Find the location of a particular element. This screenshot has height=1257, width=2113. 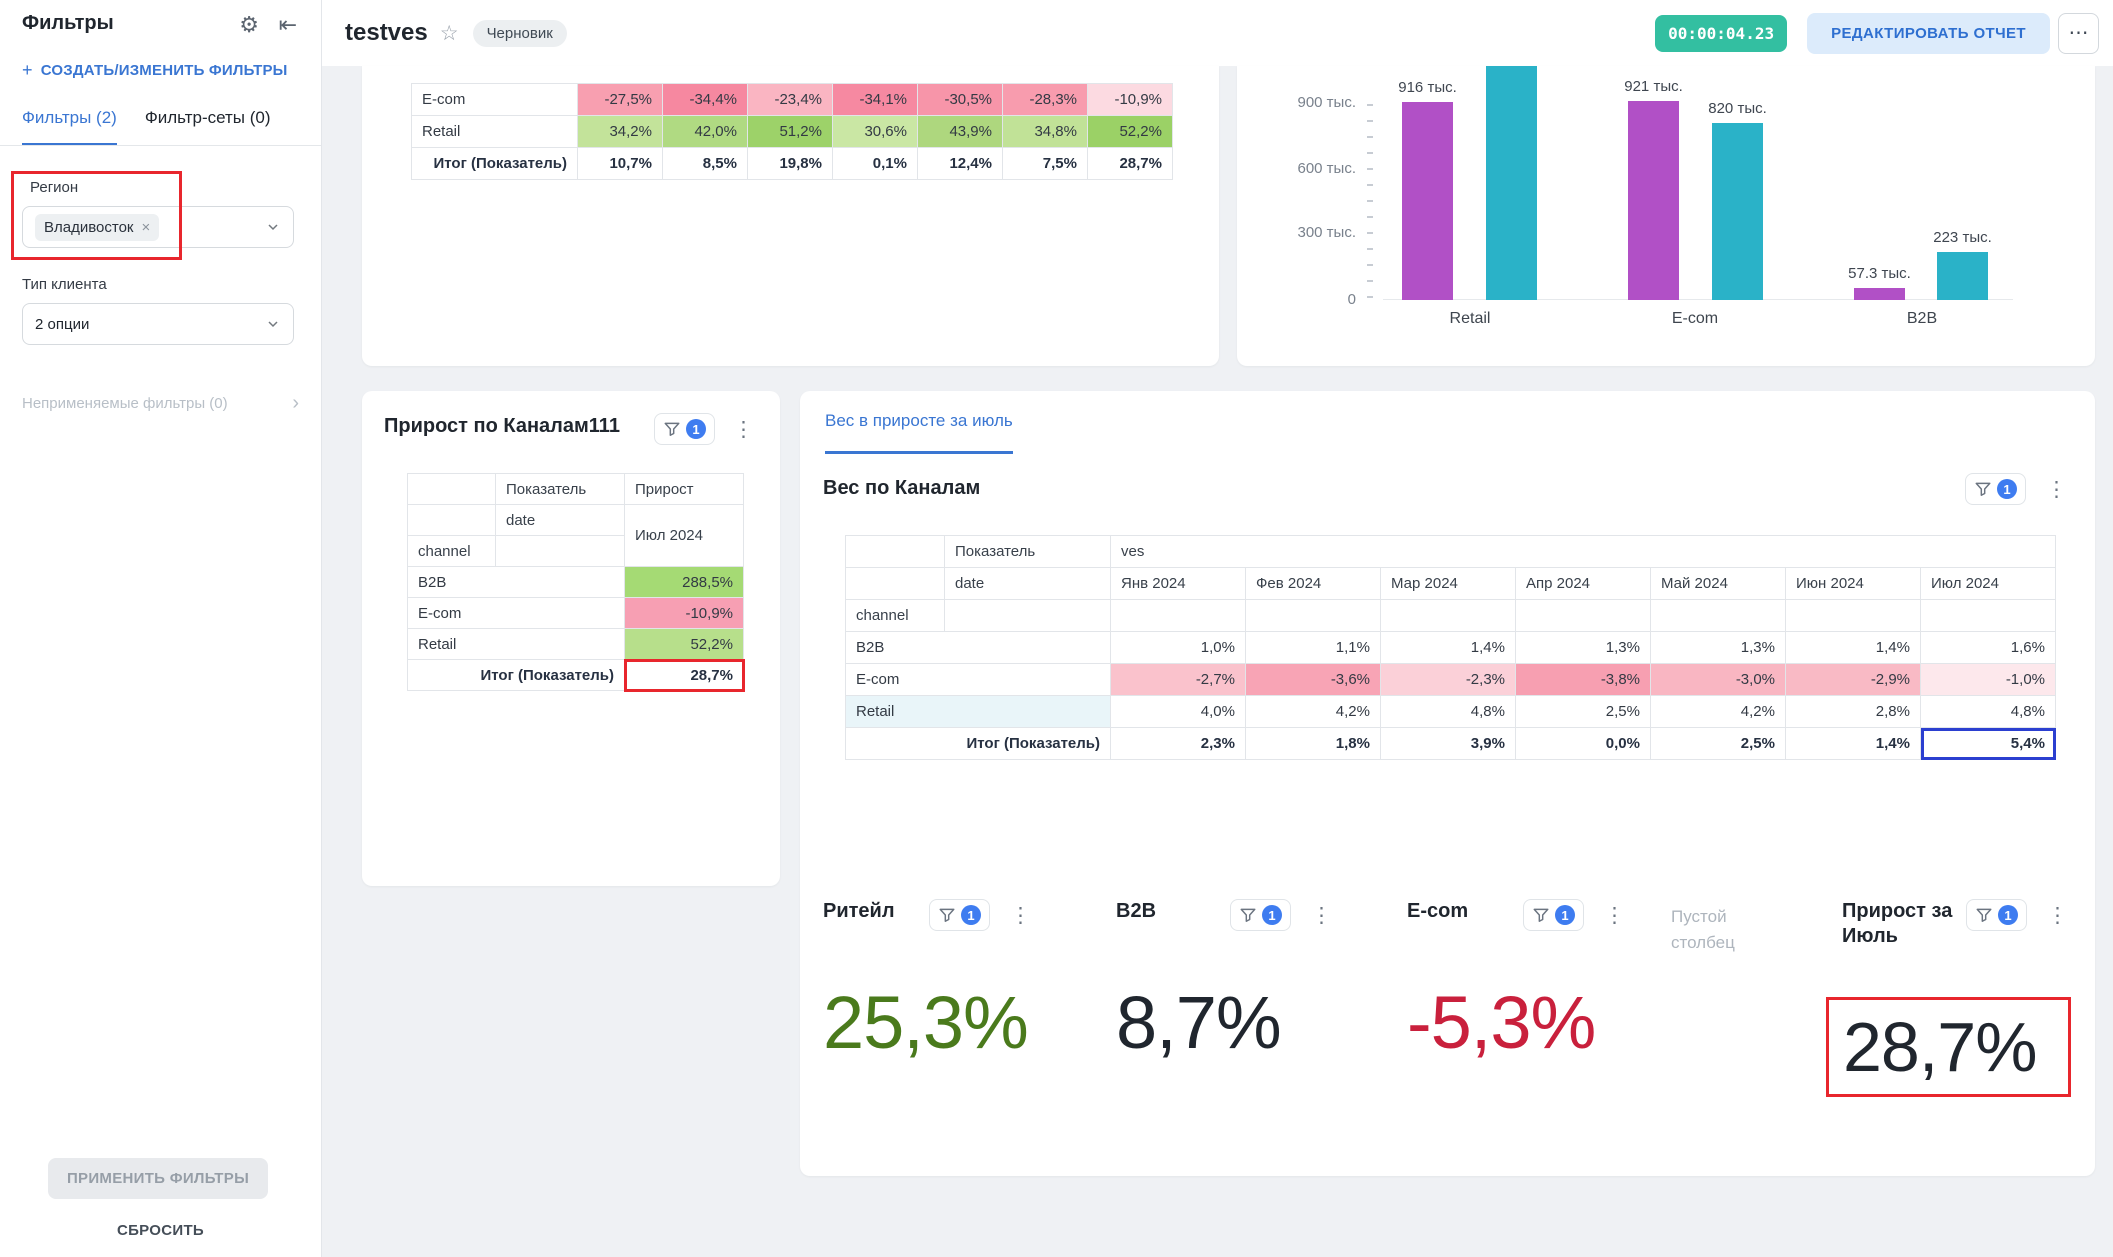

unapplied-filters-label: Неприменяемые фильтры (0) is located at coordinates (125, 403).